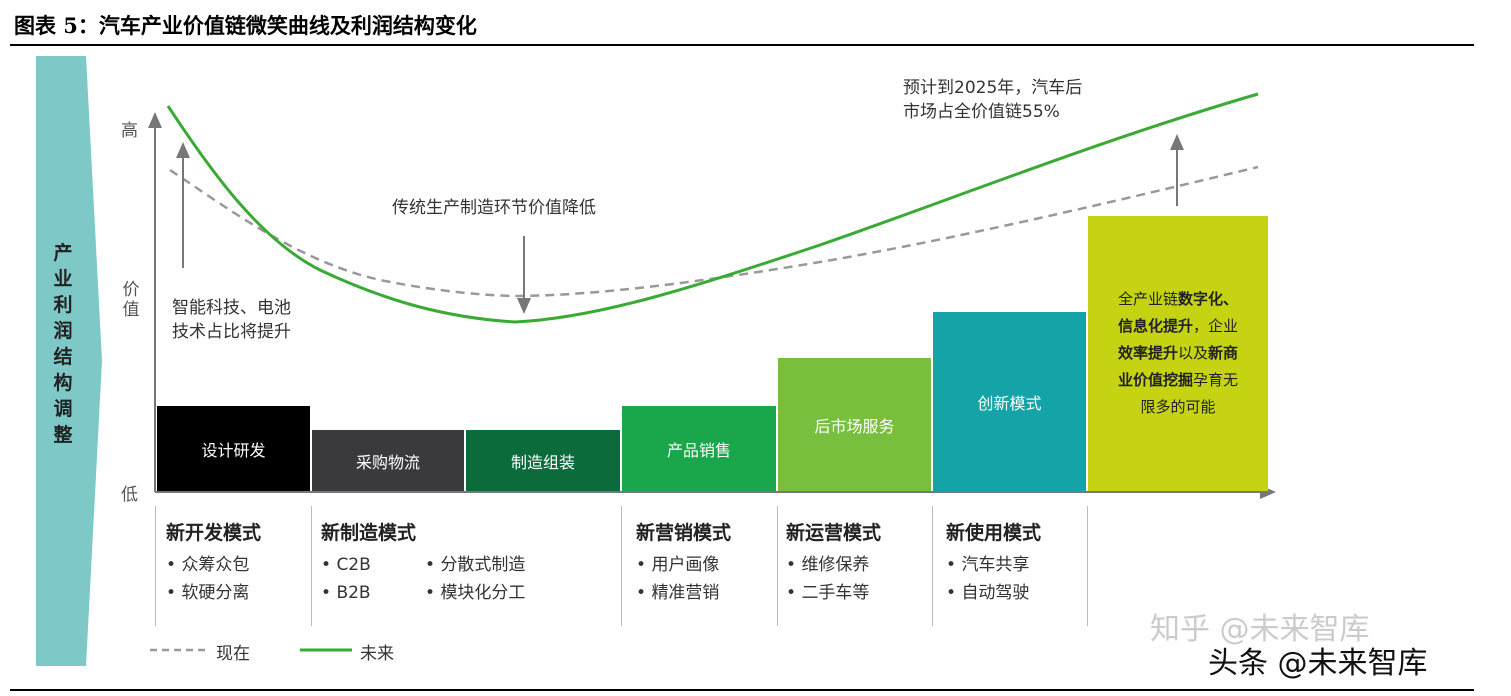  Describe the element at coordinates (231, 308) in the screenshot. I see `annotation-left-line: 智能科技、电池` at that location.